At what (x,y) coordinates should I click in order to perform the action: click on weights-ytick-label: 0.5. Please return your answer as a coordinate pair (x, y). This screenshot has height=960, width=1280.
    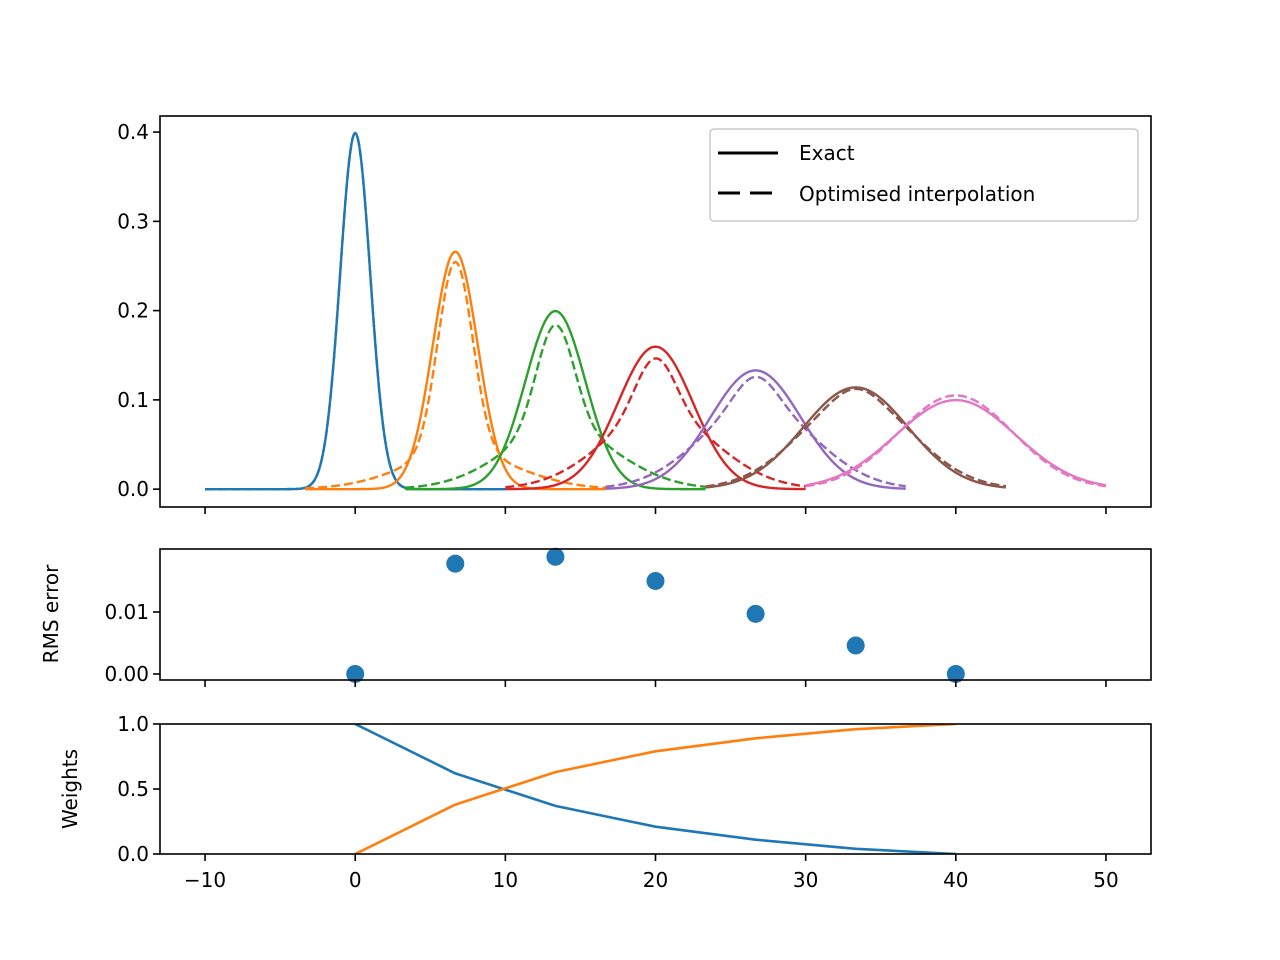
    Looking at the image, I should click on (133, 789).